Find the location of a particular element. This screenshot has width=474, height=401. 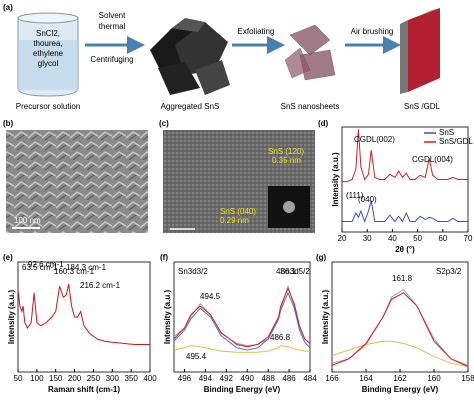

x-tick-label: 494 is located at coordinates (206, 378).